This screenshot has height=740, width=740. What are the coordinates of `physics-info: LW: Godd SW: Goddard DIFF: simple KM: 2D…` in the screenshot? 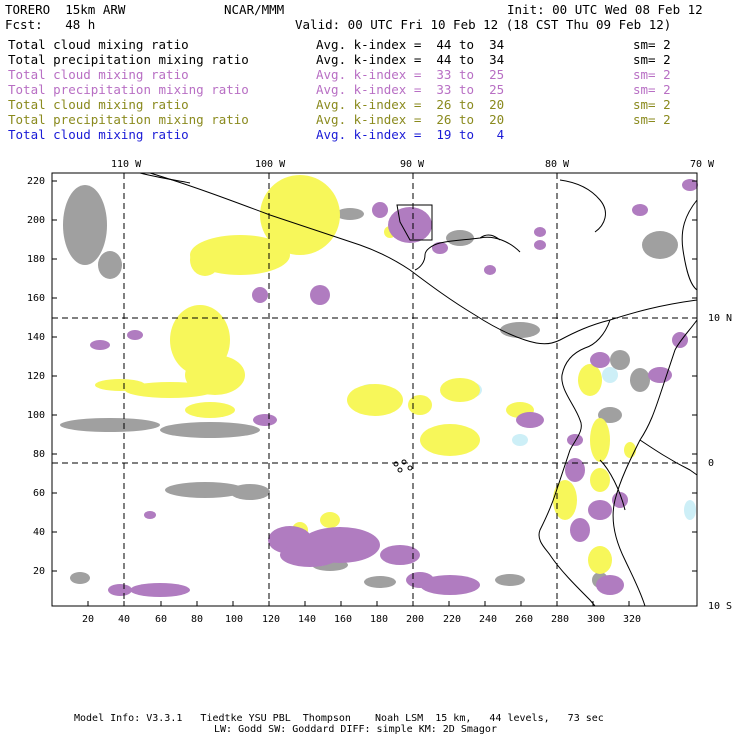 It's located at (355, 729).